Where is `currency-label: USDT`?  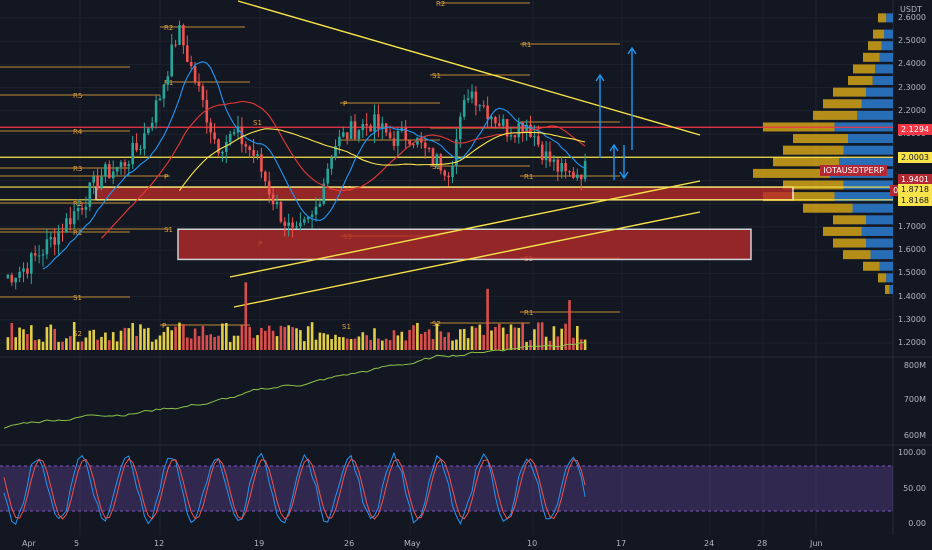 currency-label: USDT is located at coordinates (911, 9).